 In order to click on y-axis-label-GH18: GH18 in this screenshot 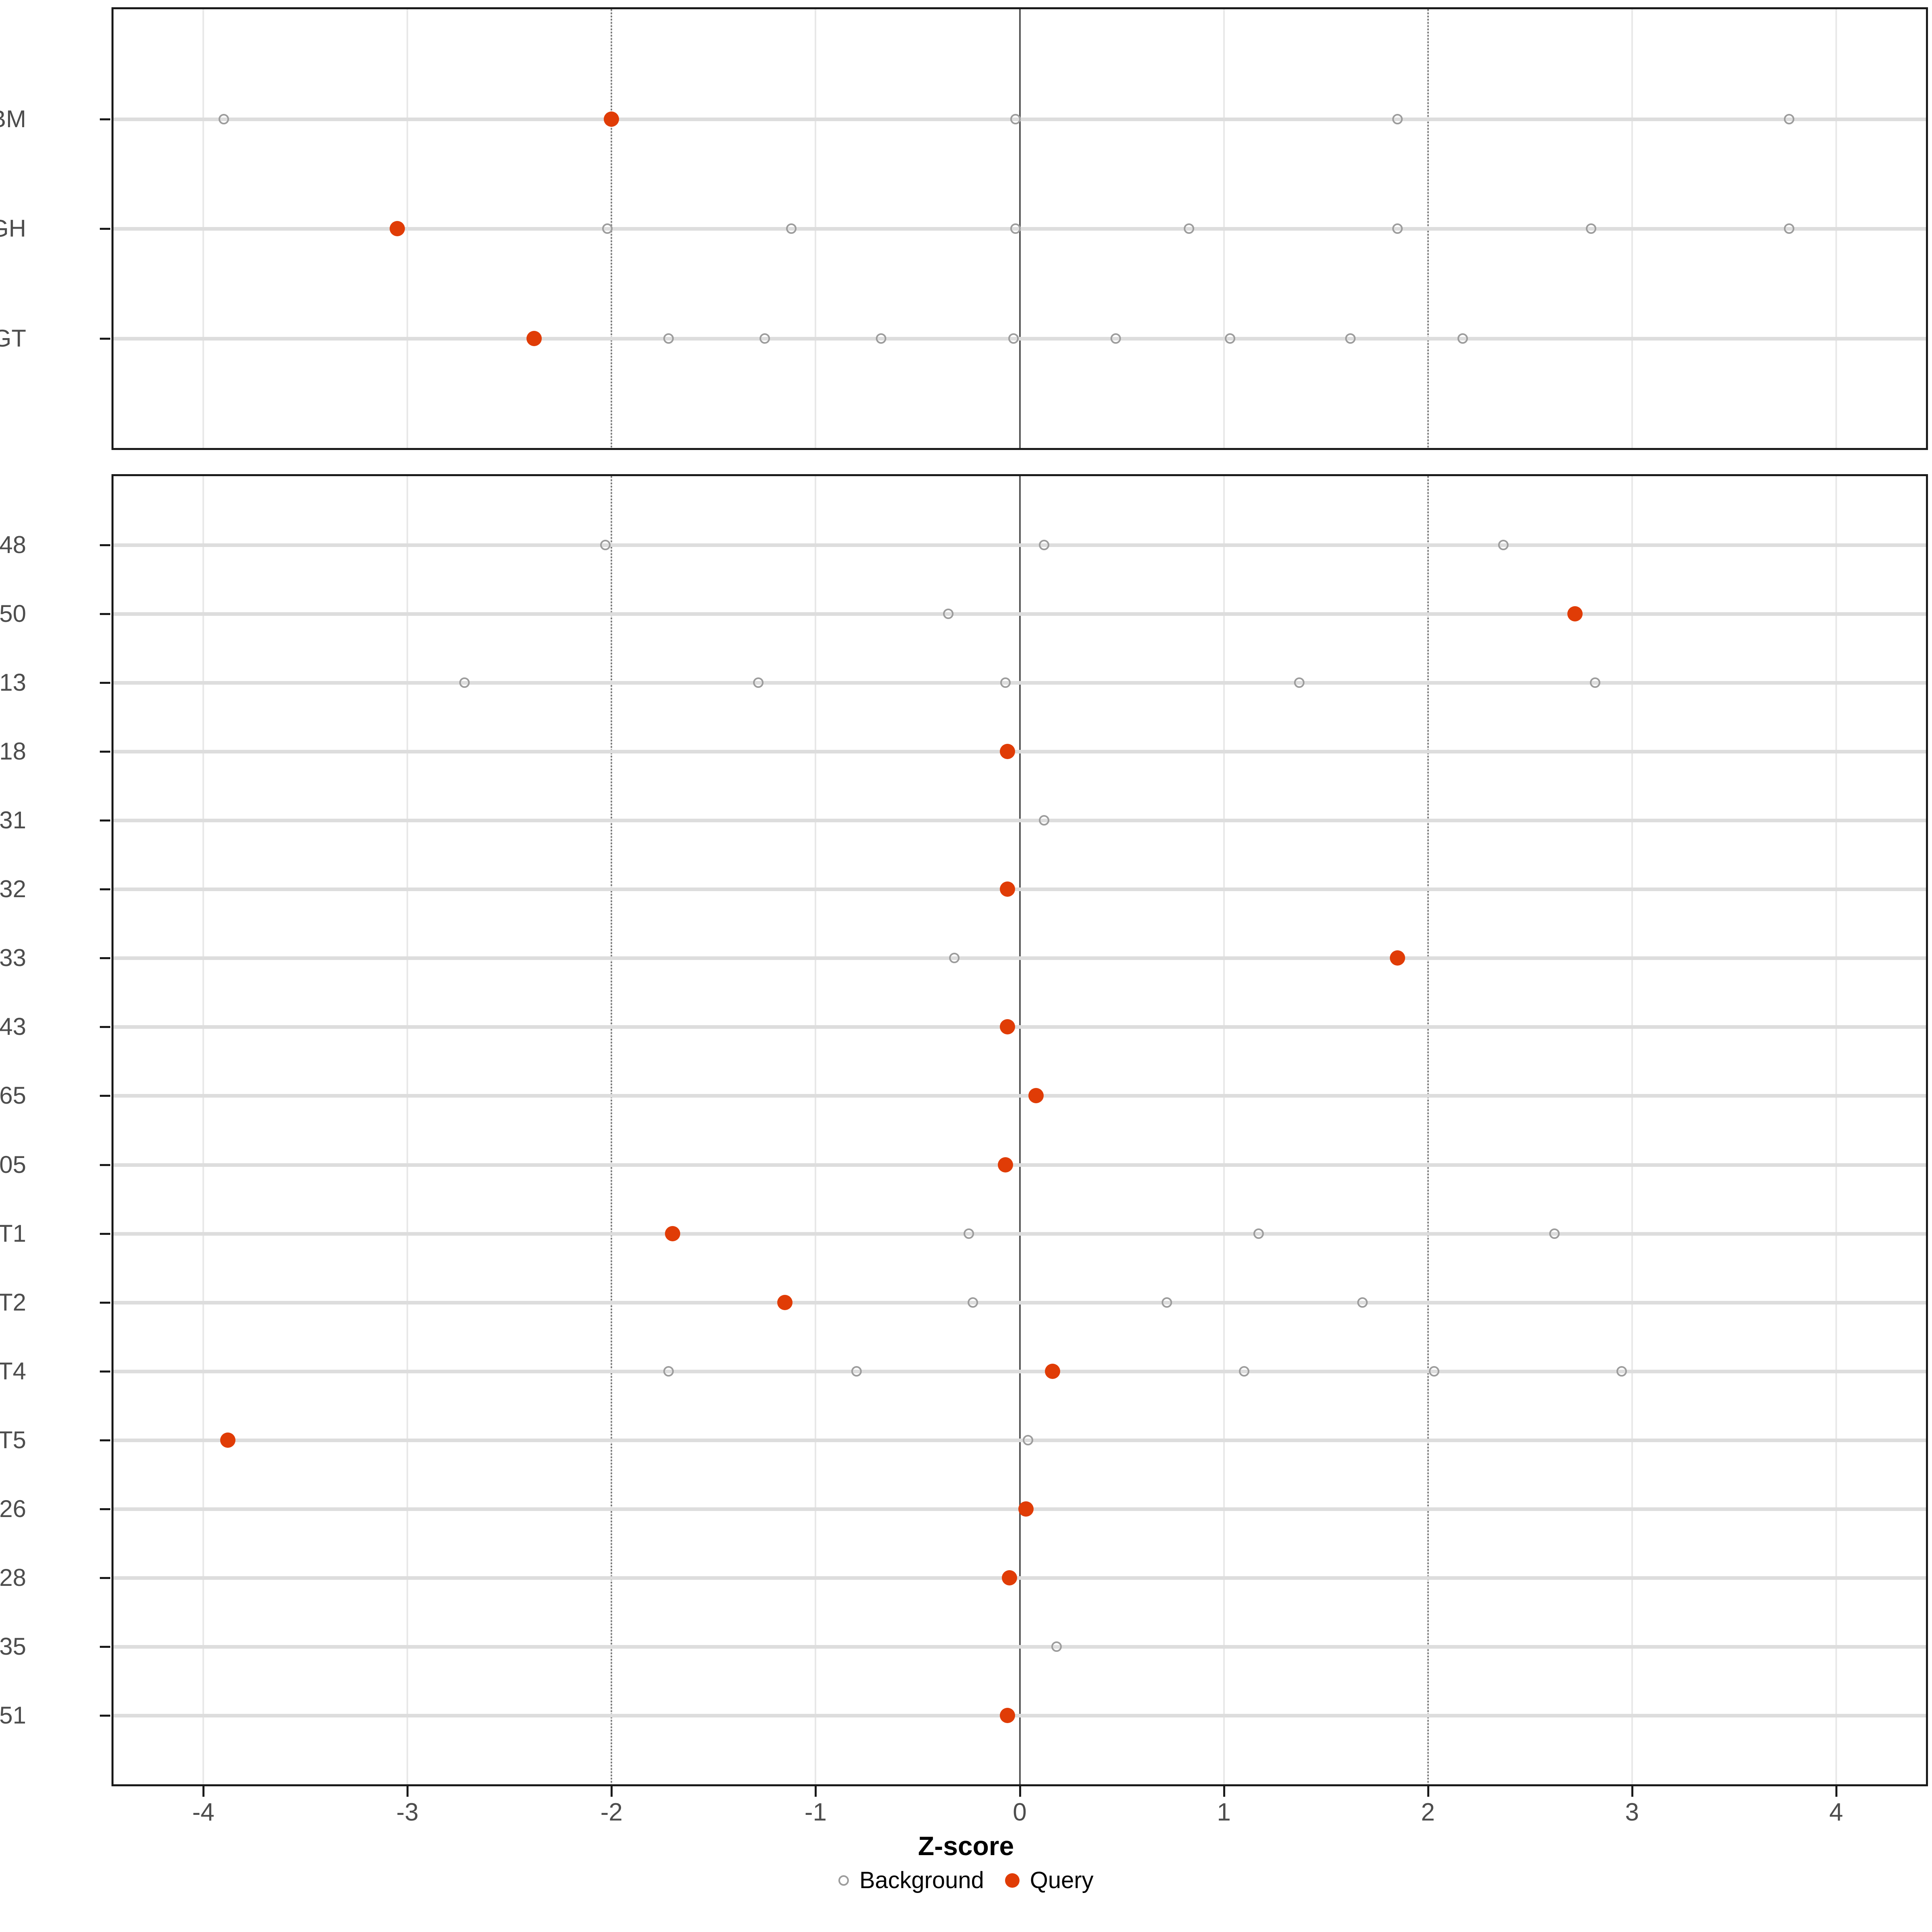, I will do `click(13, 751)`.